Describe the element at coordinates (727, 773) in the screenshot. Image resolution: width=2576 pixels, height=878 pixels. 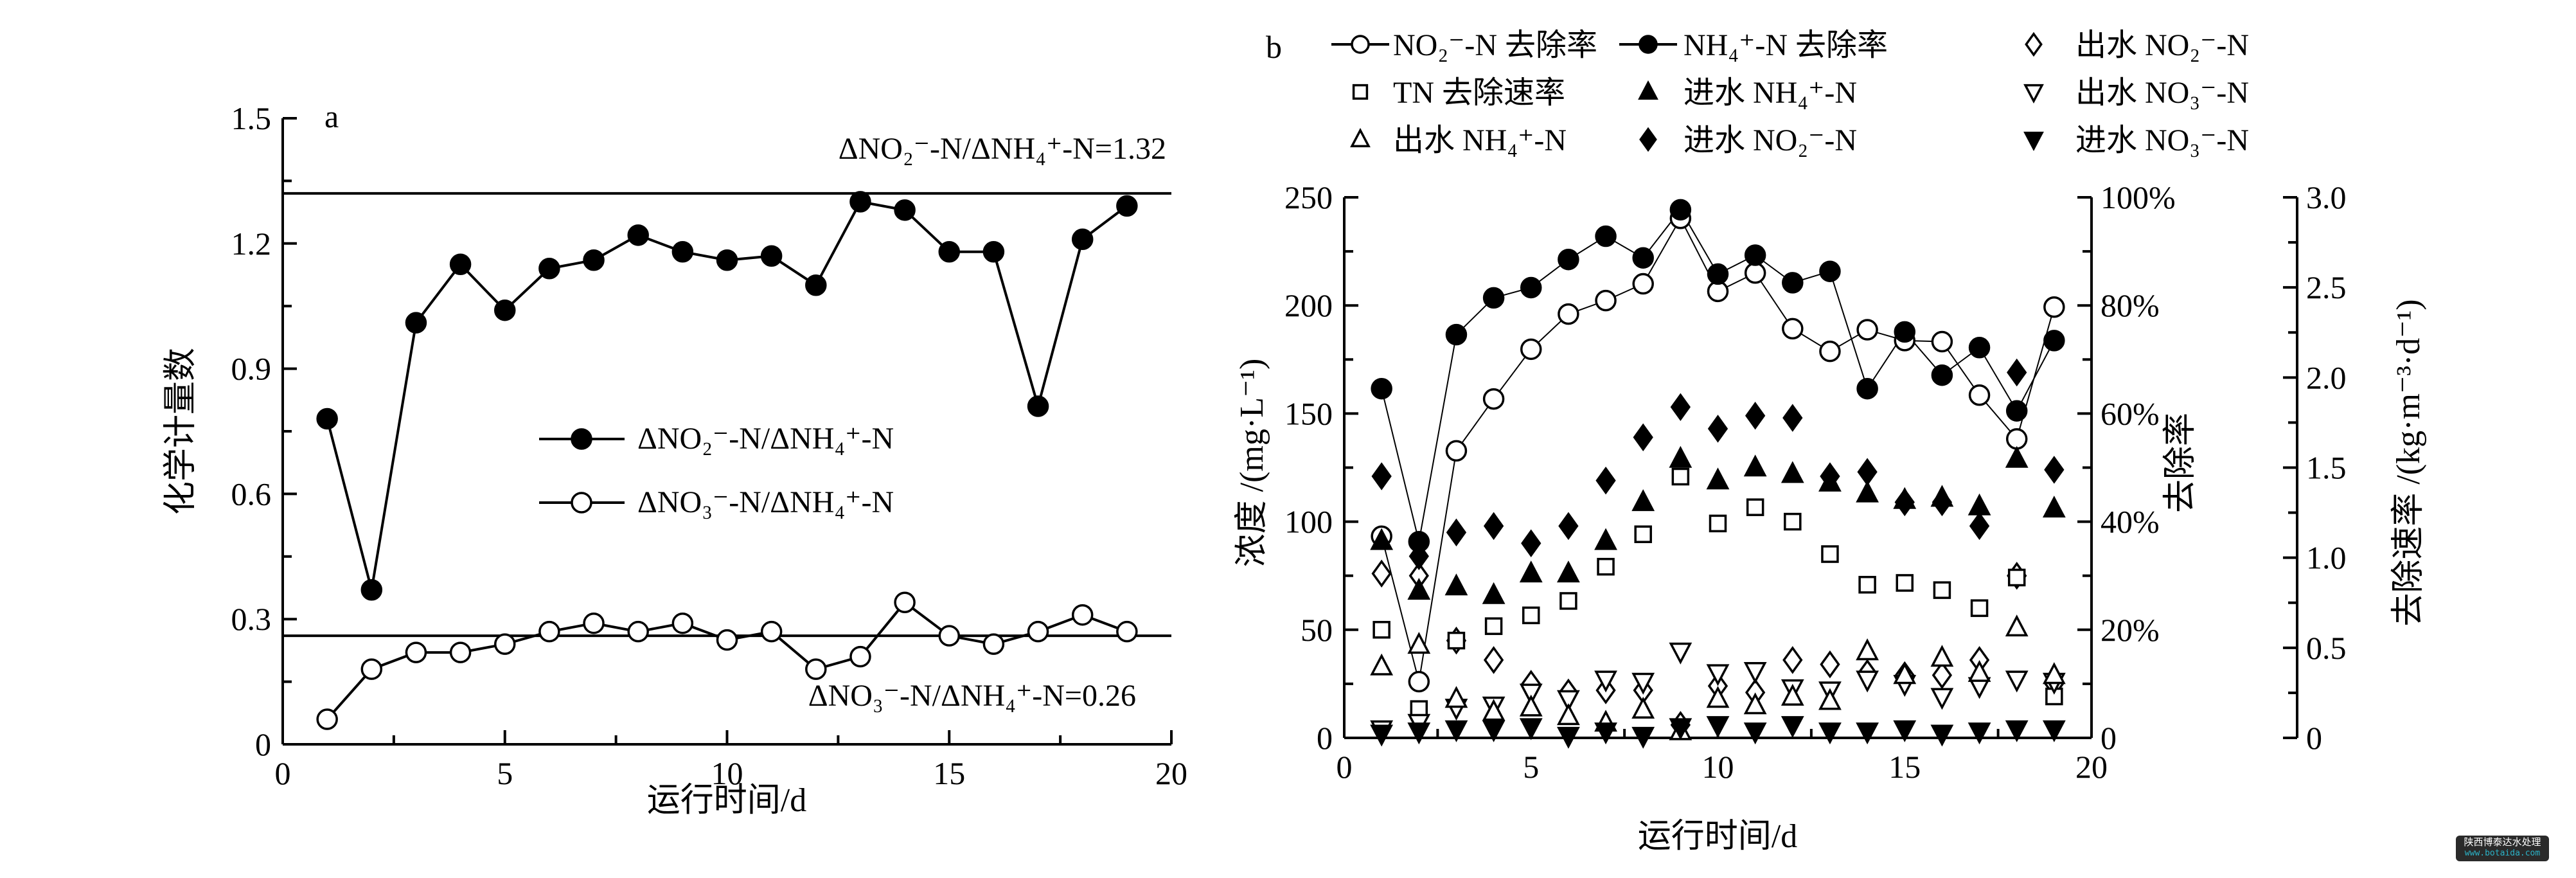
I see `x-tick-label: 10` at that location.